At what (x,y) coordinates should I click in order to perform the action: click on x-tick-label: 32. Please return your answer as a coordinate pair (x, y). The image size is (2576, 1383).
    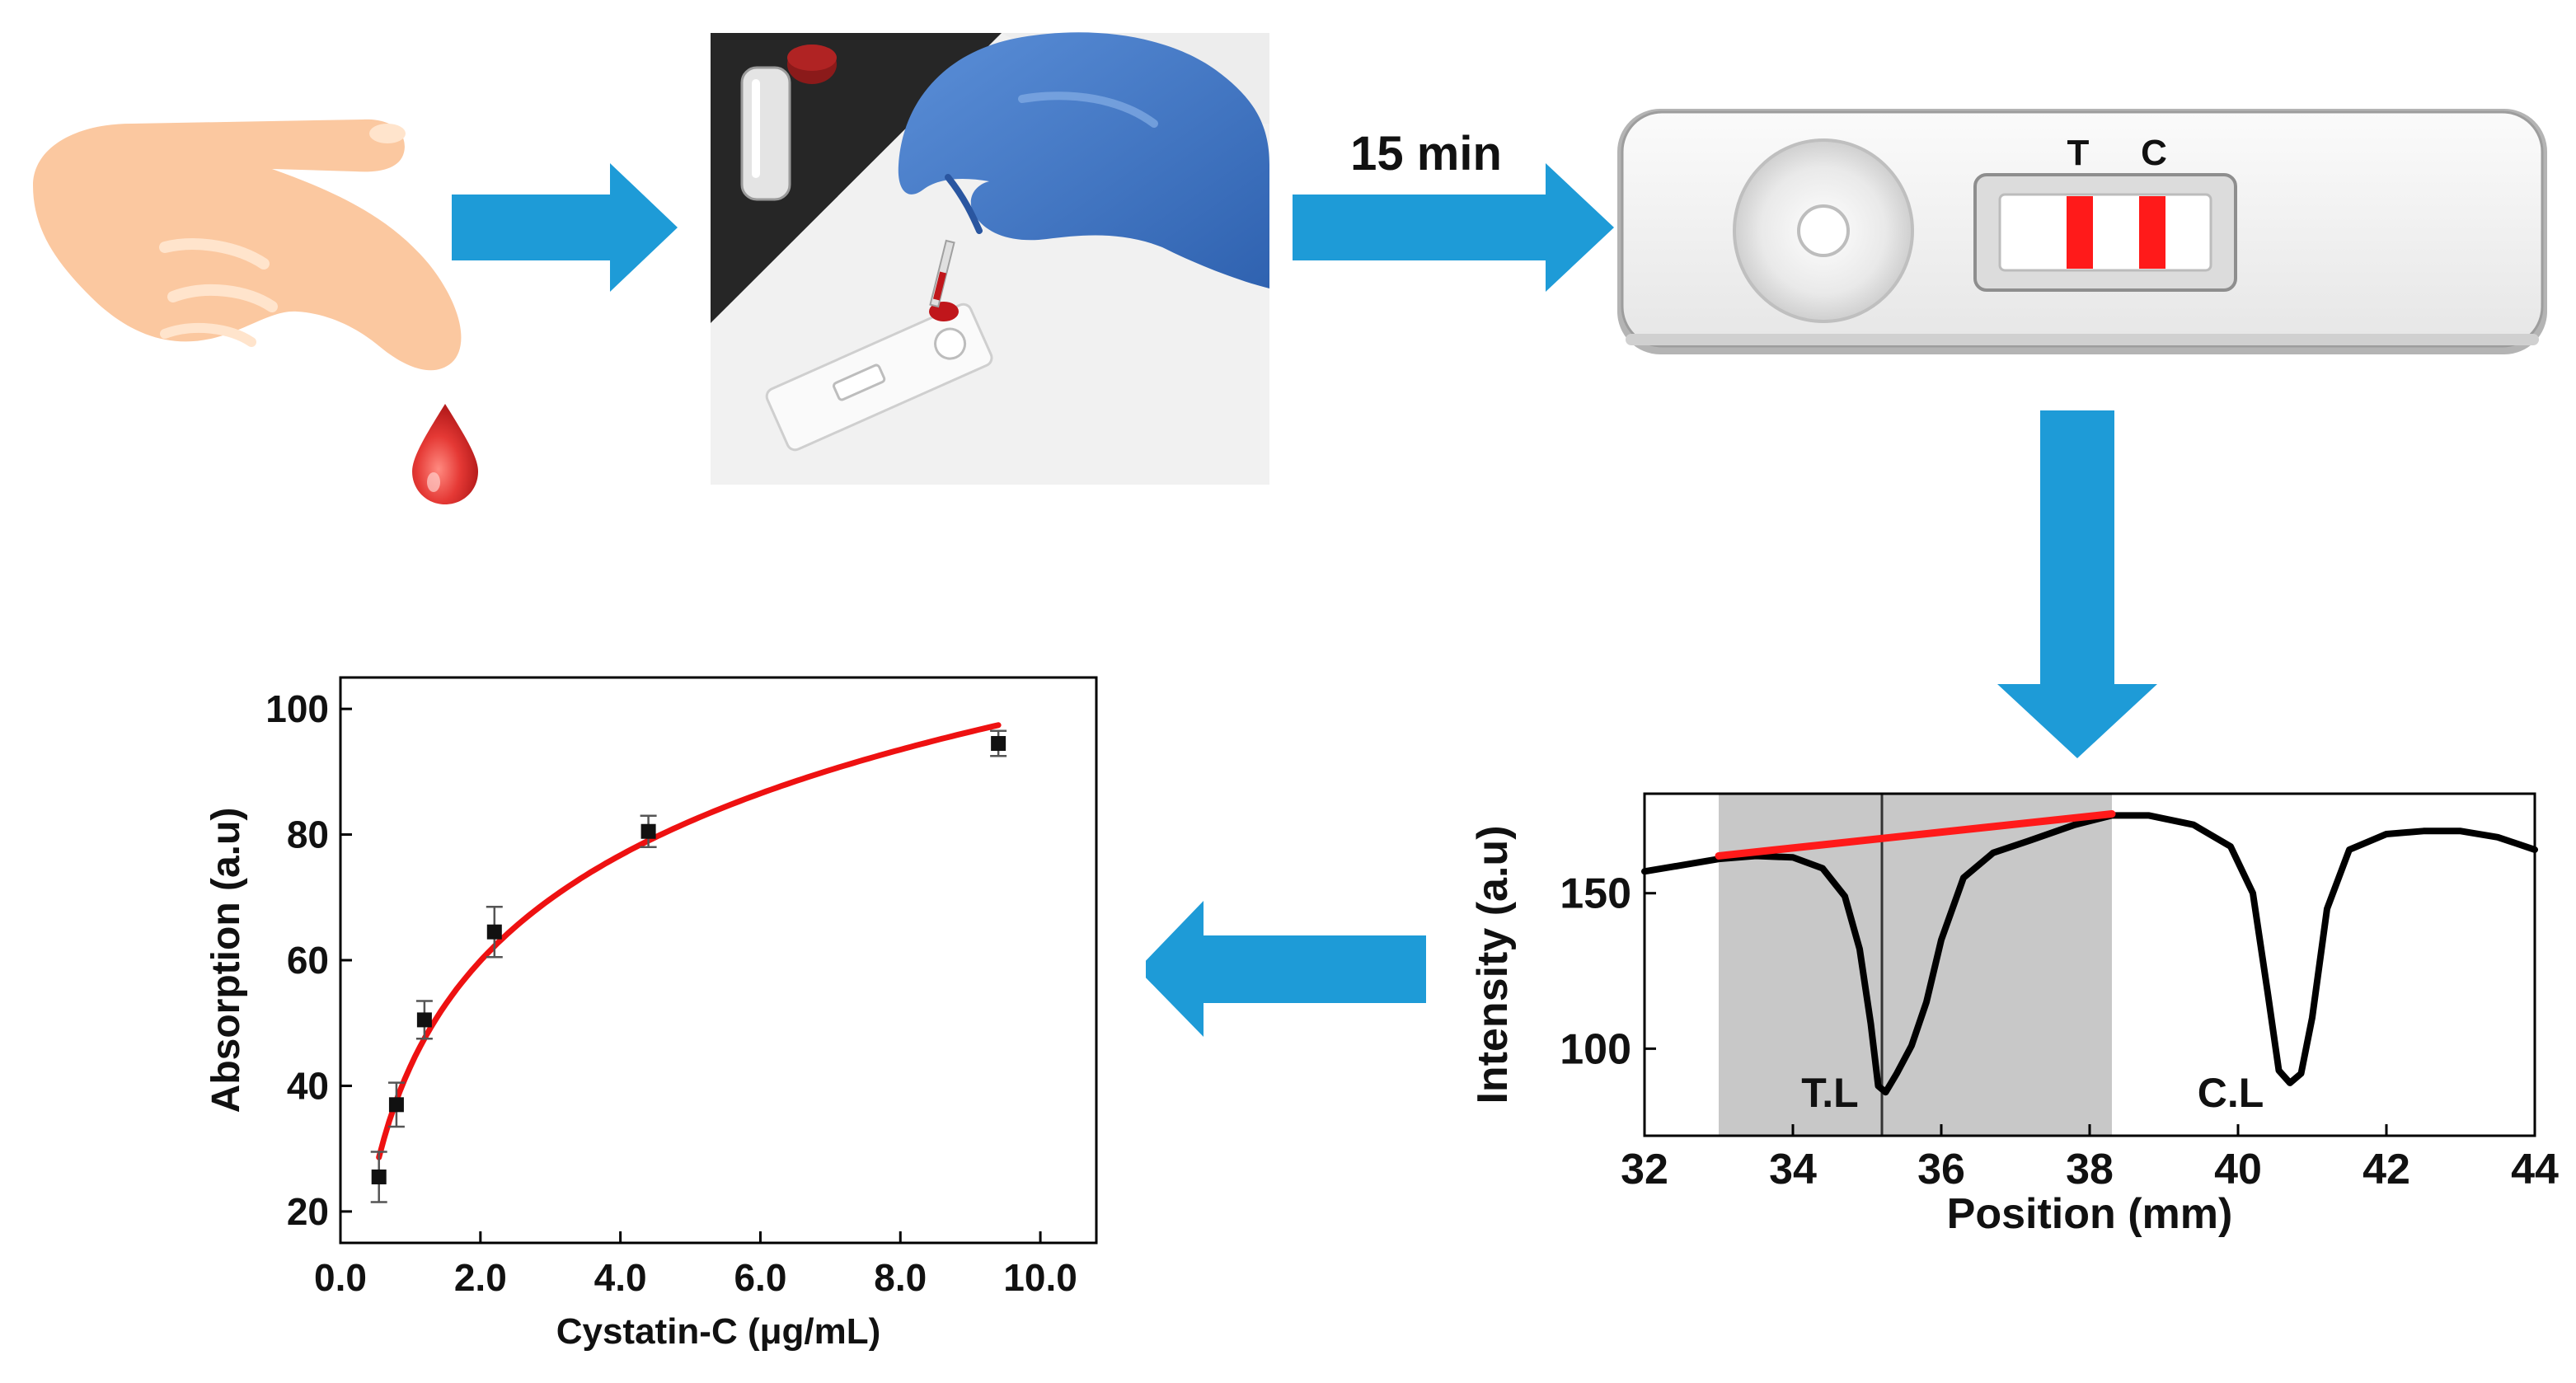
    Looking at the image, I should click on (1645, 1169).